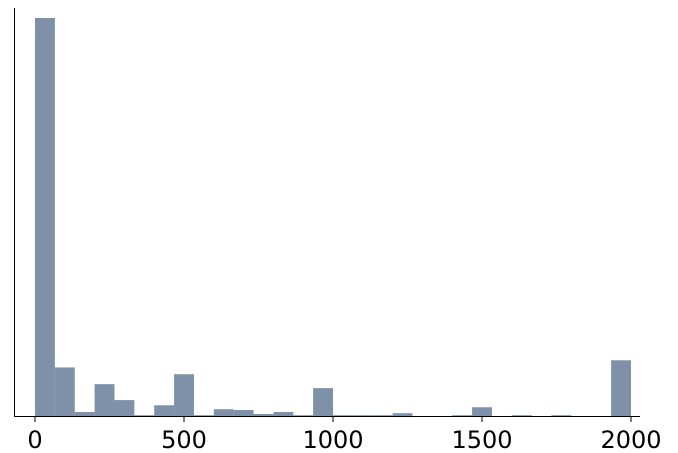  What do you see at coordinates (184, 439) in the screenshot?
I see `x-tick-label: 500` at bounding box center [184, 439].